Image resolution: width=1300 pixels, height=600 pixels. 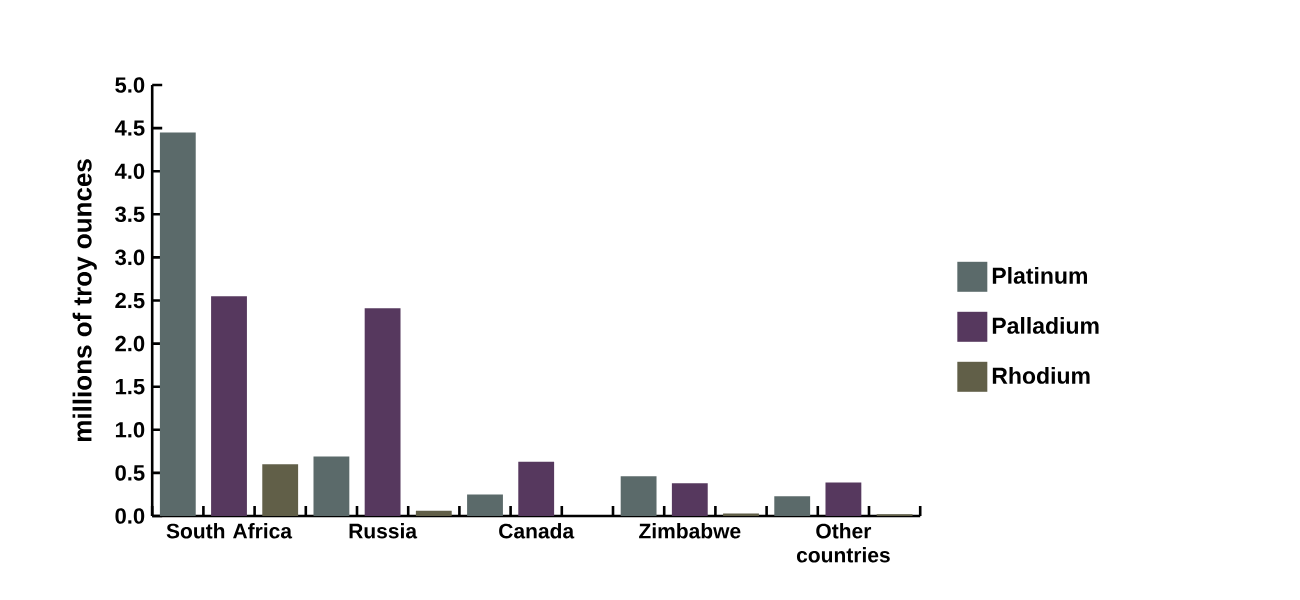 What do you see at coordinates (130, 343) in the screenshot?
I see `y-tick-label: 2.0` at bounding box center [130, 343].